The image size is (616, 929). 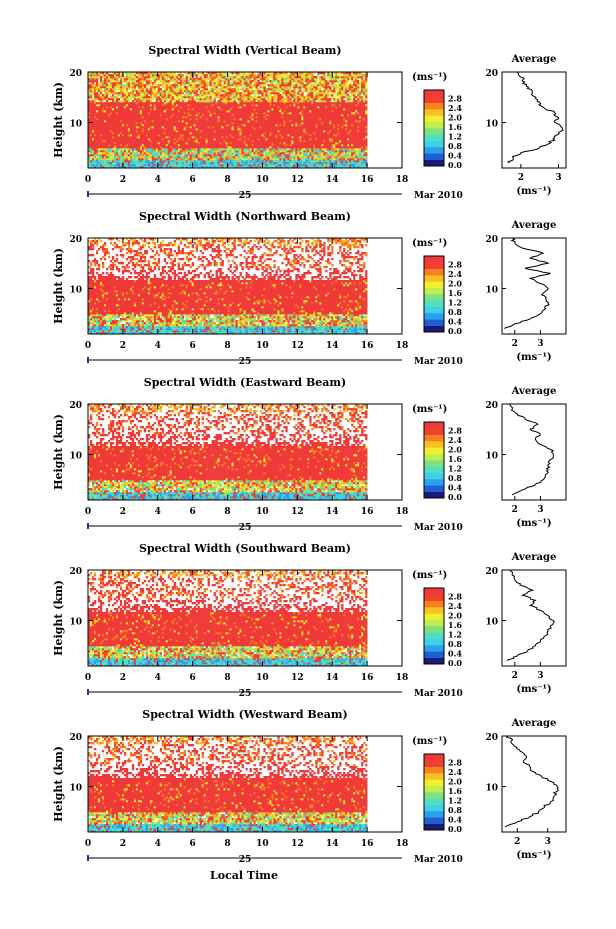 What do you see at coordinates (193, 180) in the screenshot?
I see `x-tick-label: 6` at bounding box center [193, 180].